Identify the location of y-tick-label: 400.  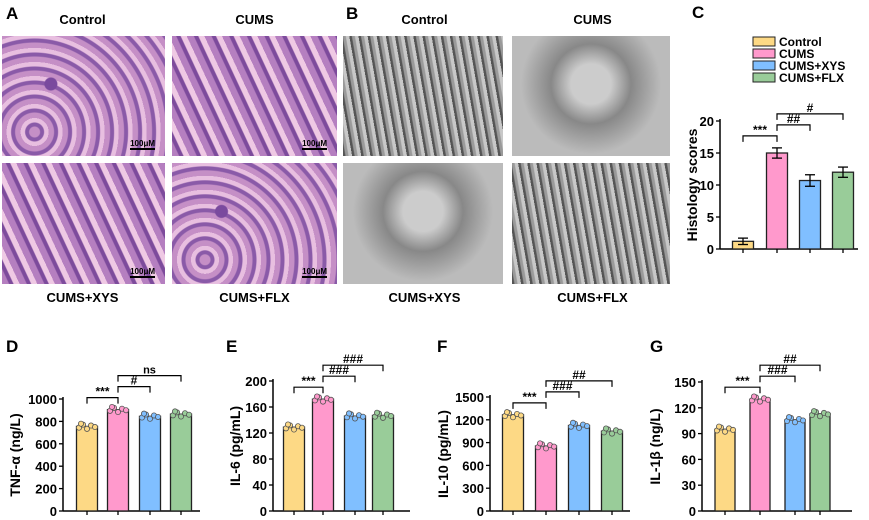
(46, 466).